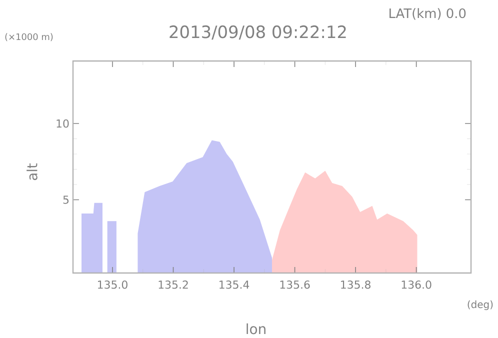 Image resolution: width=498 pixels, height=338 pixels. I want to click on y-tick-label: 5, so click(66, 200).